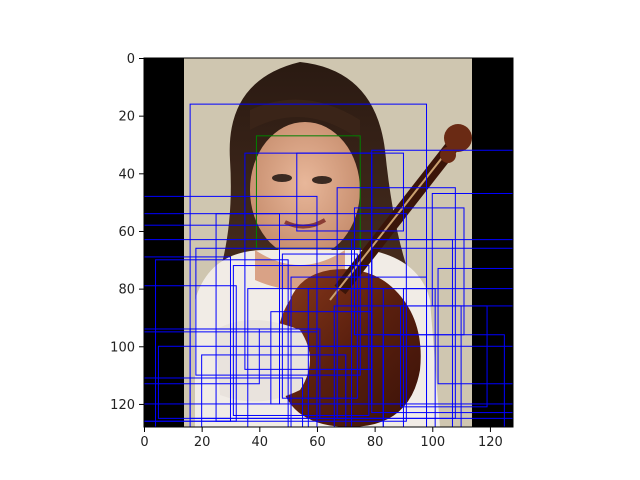  Describe the element at coordinates (492, 242) in the screenshot. I see `right-letterbox` at that location.